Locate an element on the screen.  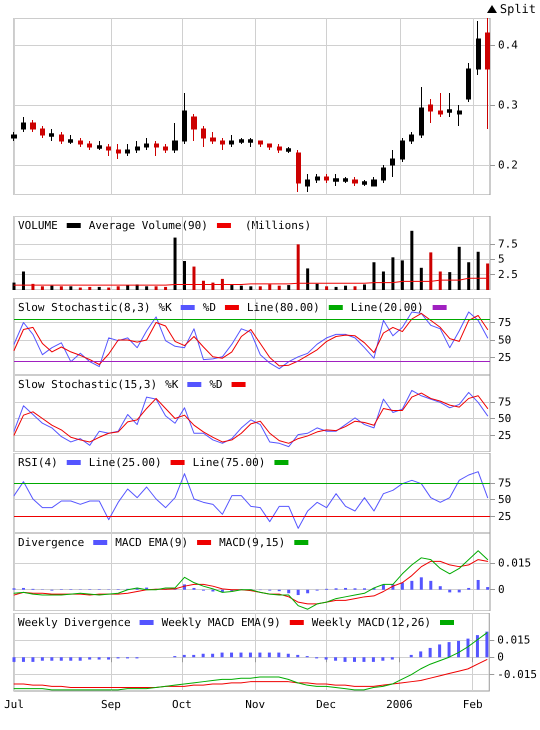
legend-label: Average Volume(90) is located at coordinates (148, 225).